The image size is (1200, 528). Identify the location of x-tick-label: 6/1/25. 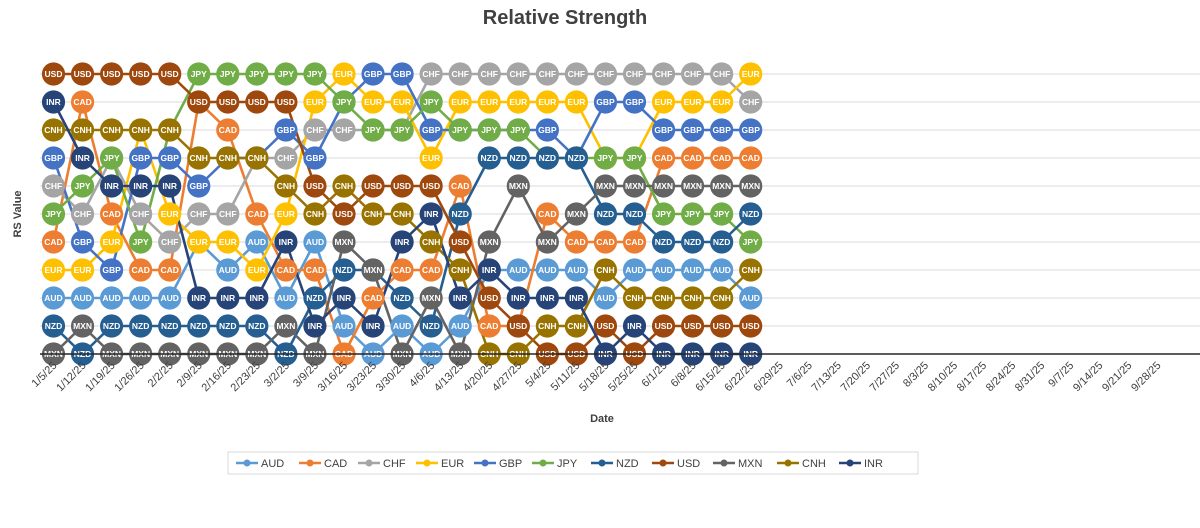
(655, 375).